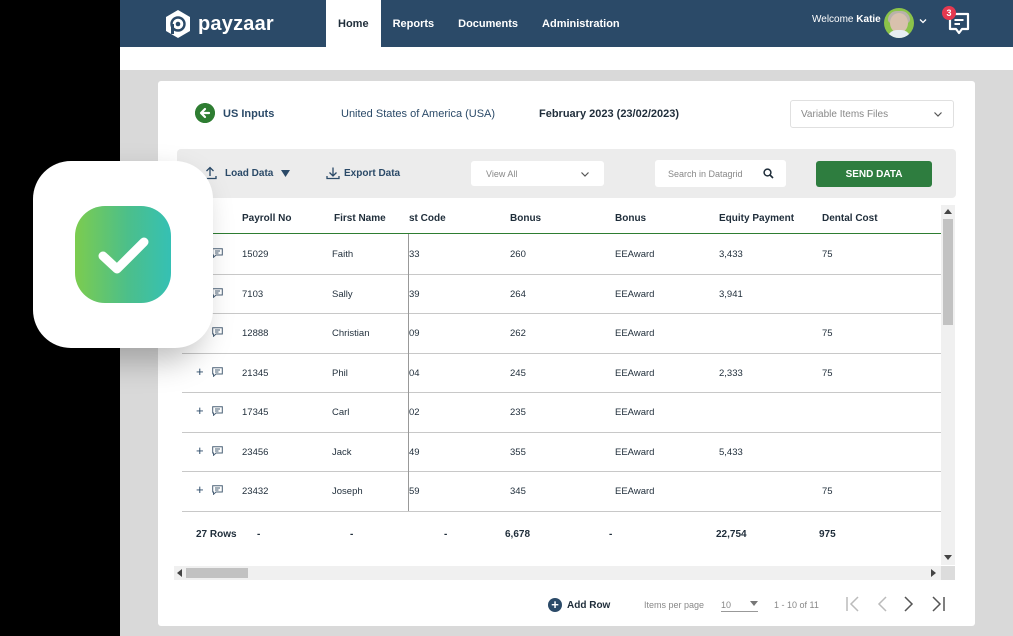 This screenshot has width=1013, height=636. I want to click on vertical-scrollbar, so click(948, 385).